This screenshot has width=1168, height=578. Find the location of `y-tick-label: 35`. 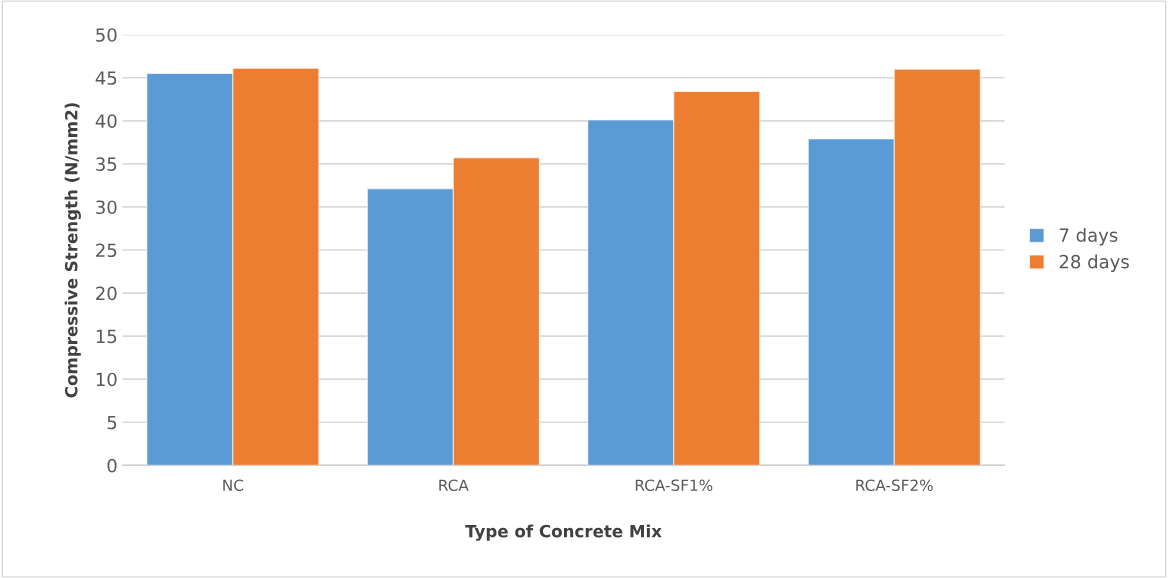

y-tick-label: 35 is located at coordinates (106, 164).